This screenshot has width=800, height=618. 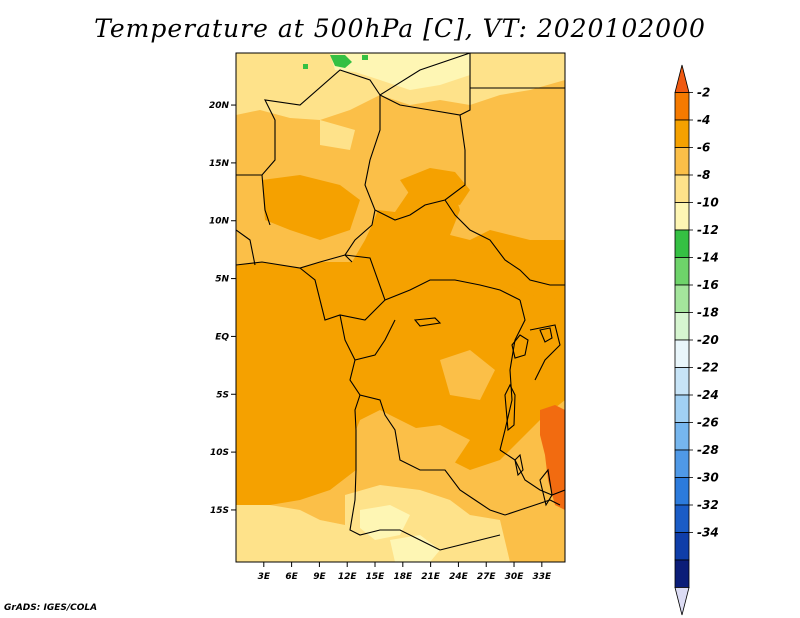 I want to click on lon-tick-label: 6E, so click(x=291, y=577).